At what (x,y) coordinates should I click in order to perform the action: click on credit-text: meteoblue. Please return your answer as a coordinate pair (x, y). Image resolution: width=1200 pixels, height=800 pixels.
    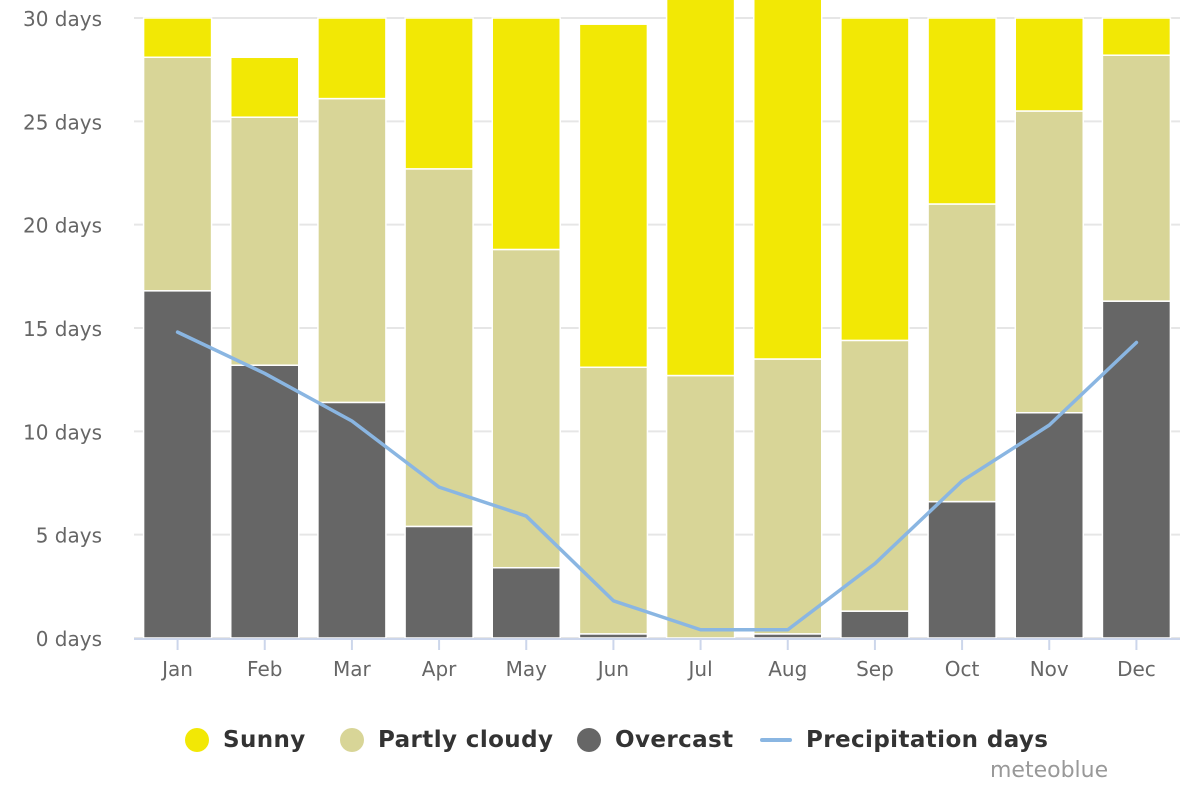
    Looking at the image, I should click on (1049, 770).